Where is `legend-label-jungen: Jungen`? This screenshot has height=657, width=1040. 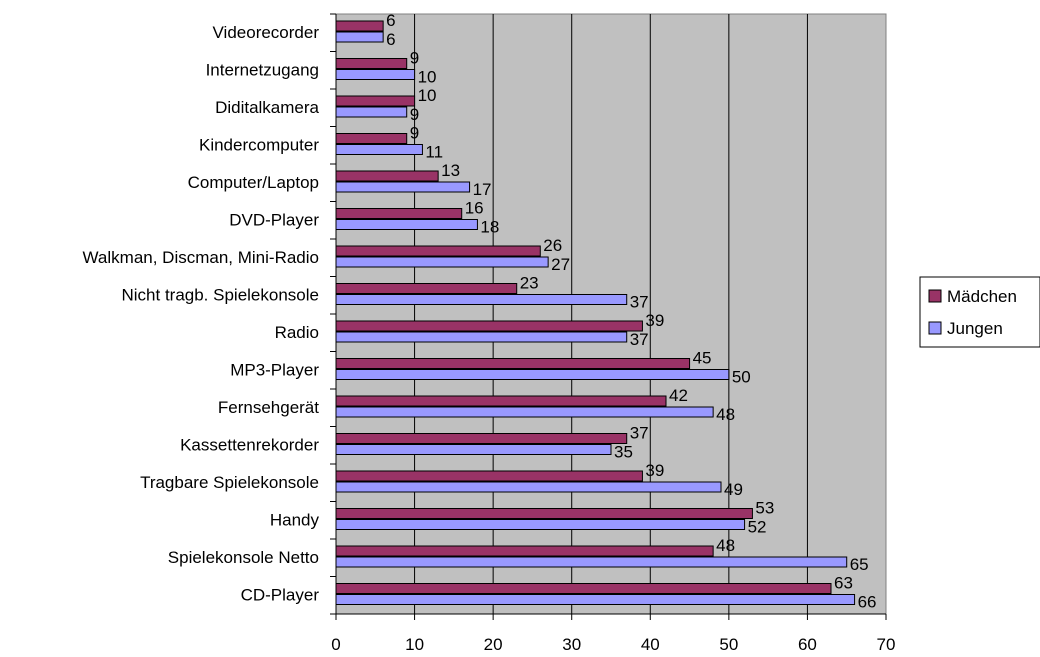 legend-label-jungen: Jungen is located at coordinates (975, 328).